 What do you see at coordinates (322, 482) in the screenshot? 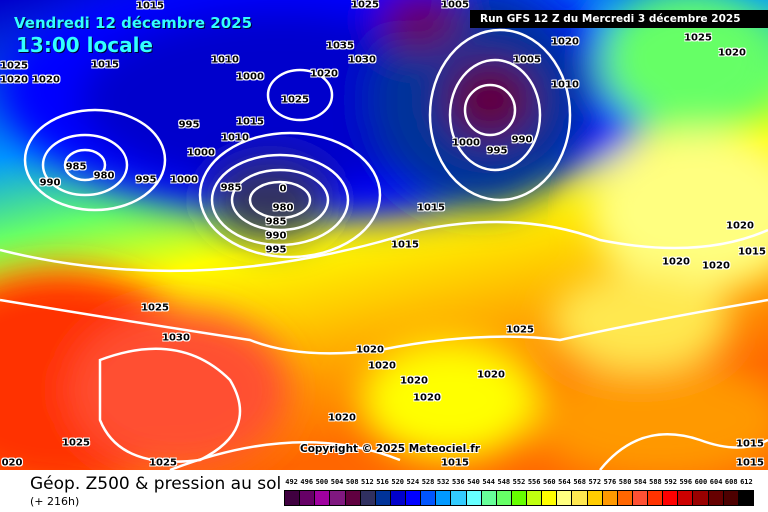
I see `legend-label: 500` at bounding box center [322, 482].